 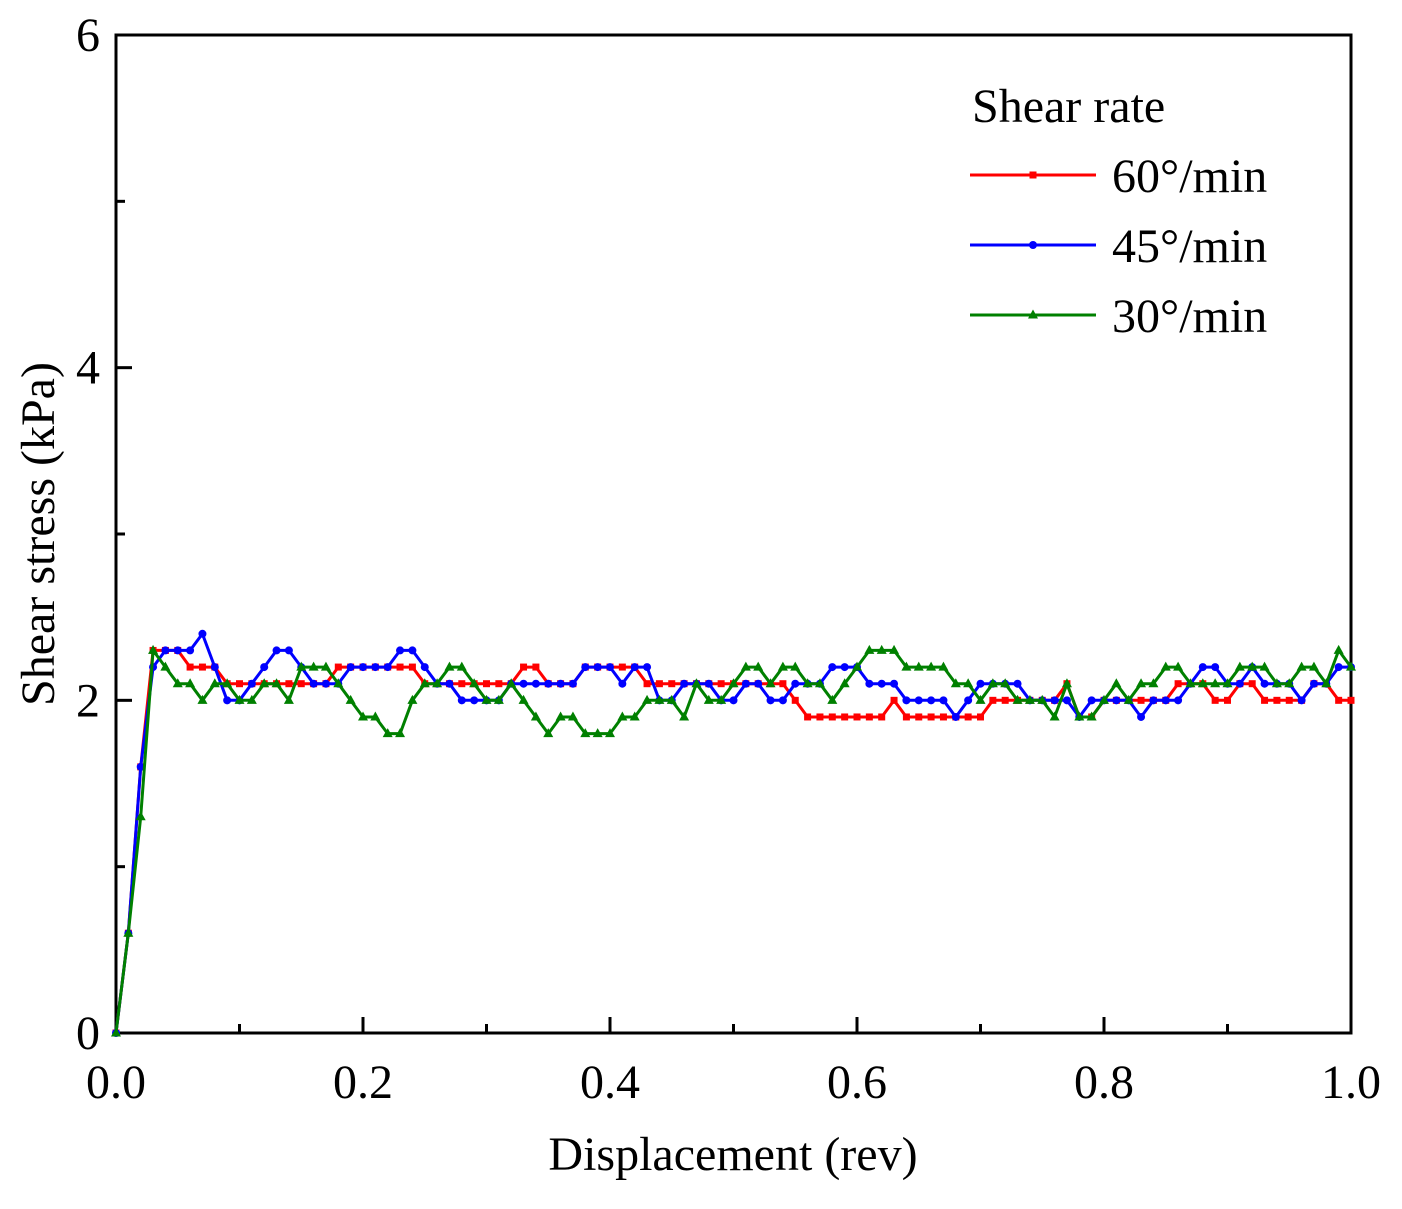 I want to click on x-tick-label: 0.6, so click(x=857, y=1082).